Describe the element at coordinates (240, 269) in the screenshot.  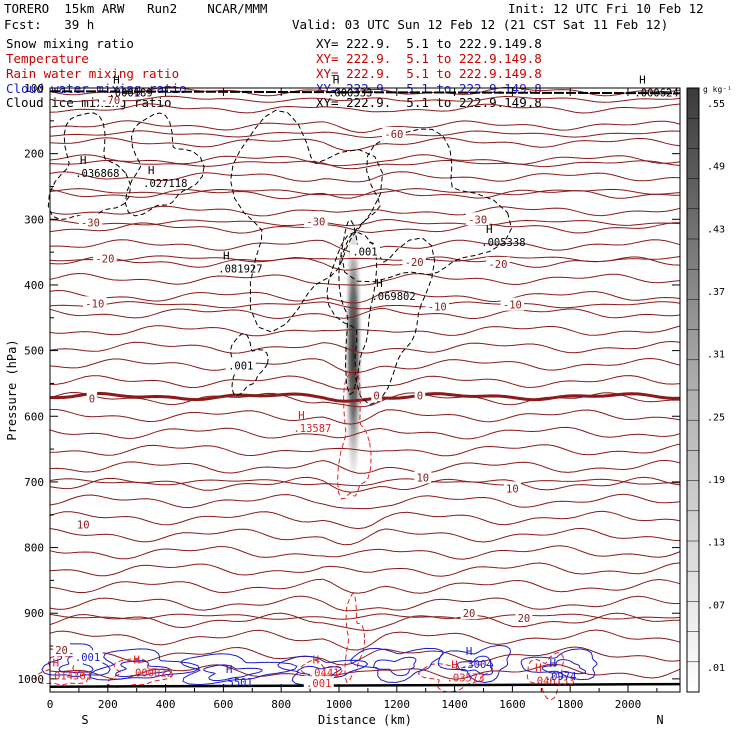
I see `extremum-value: .081927` at that location.